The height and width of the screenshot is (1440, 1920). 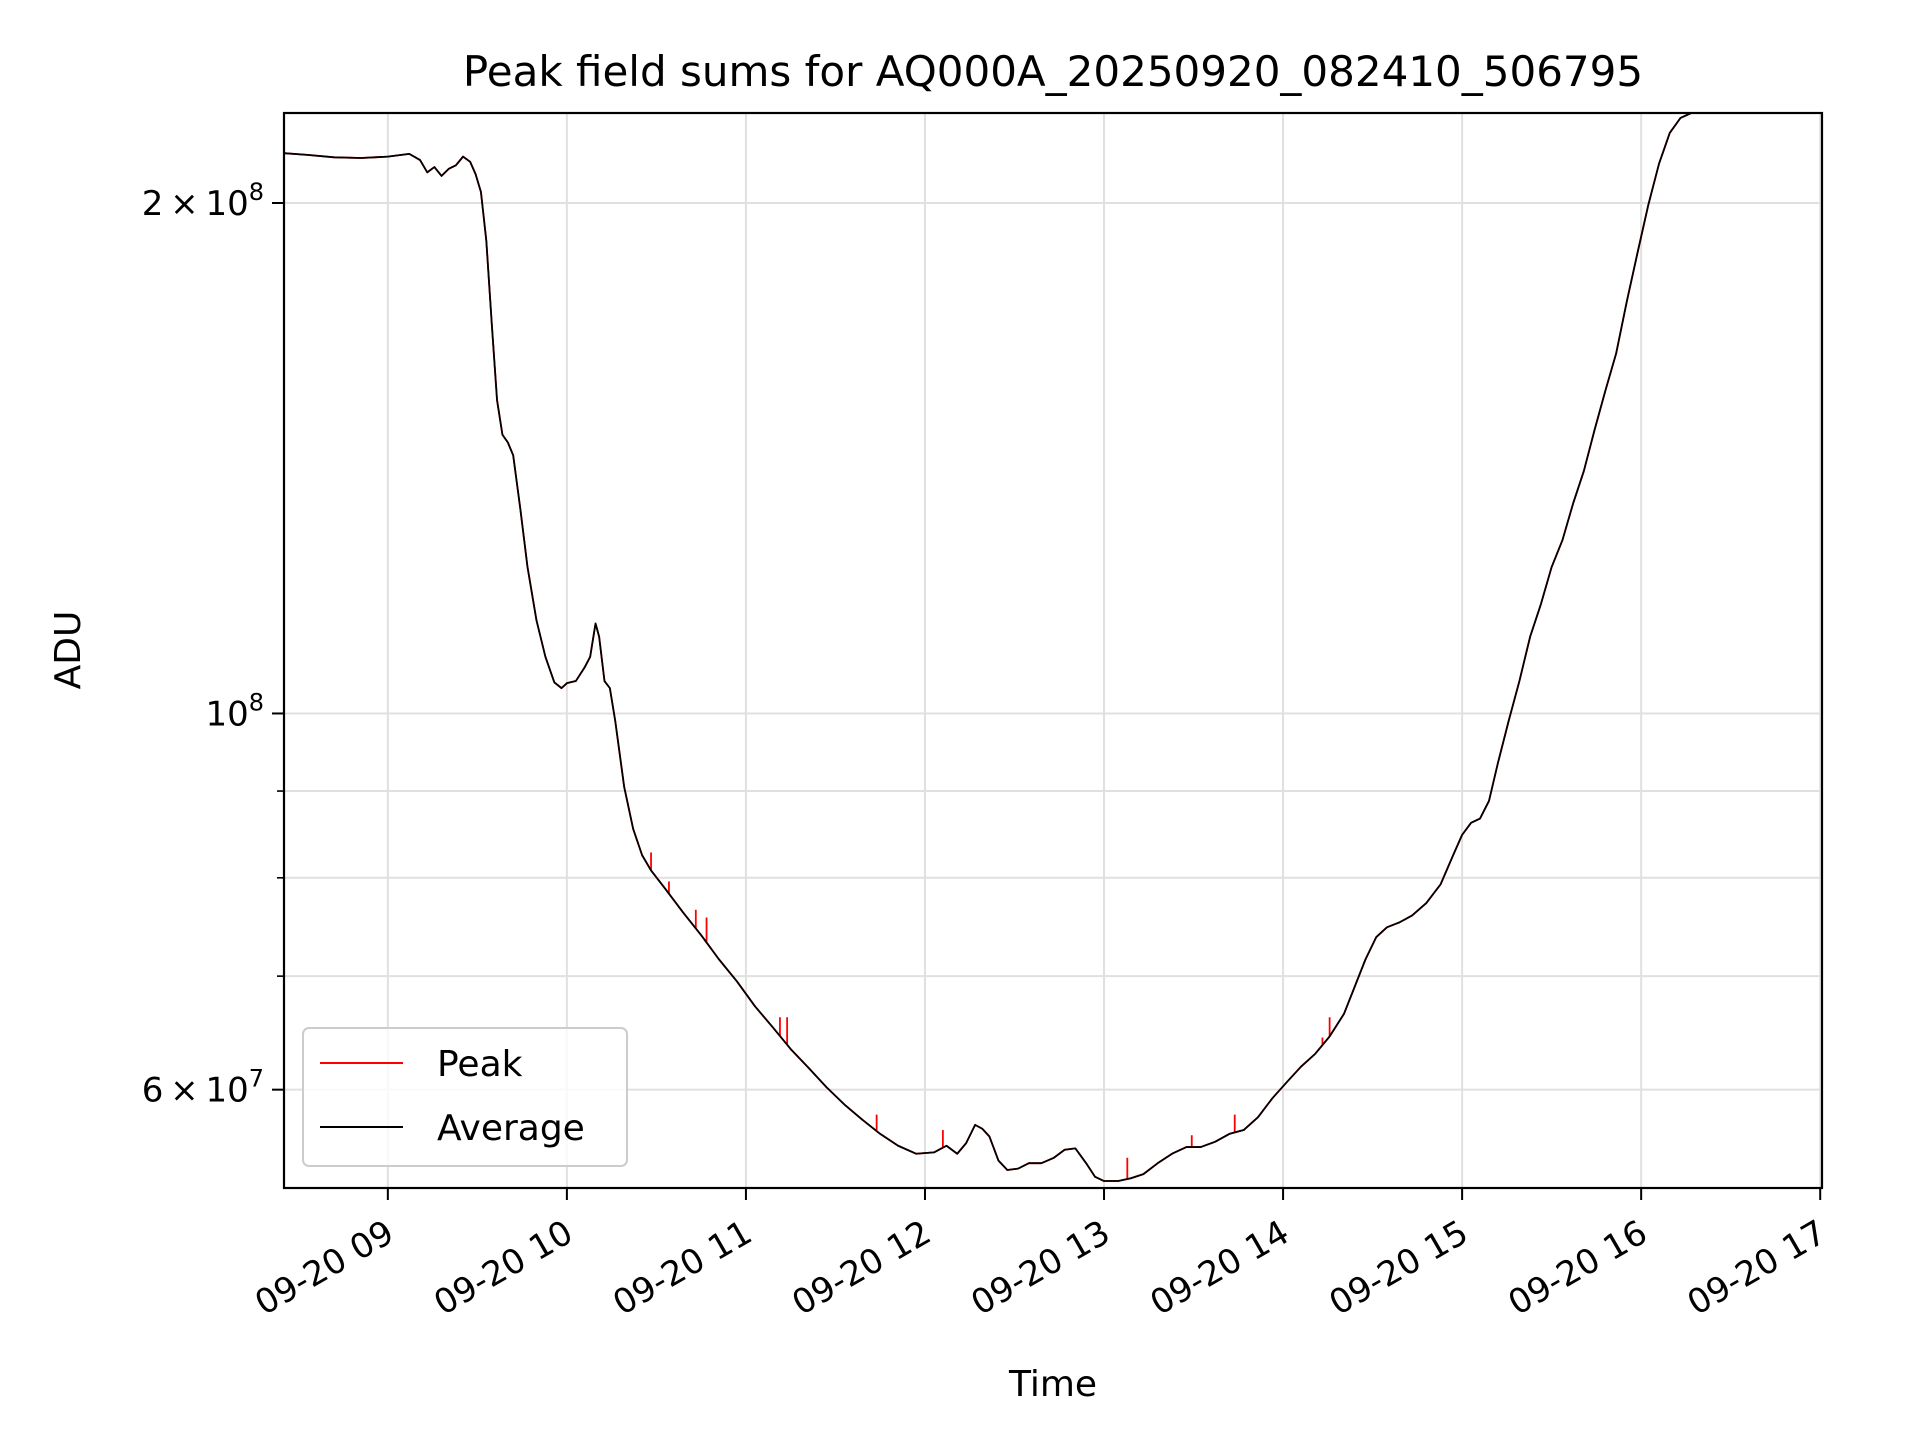 What do you see at coordinates (465, 1097) in the screenshot?
I see `legend: Peak Average` at bounding box center [465, 1097].